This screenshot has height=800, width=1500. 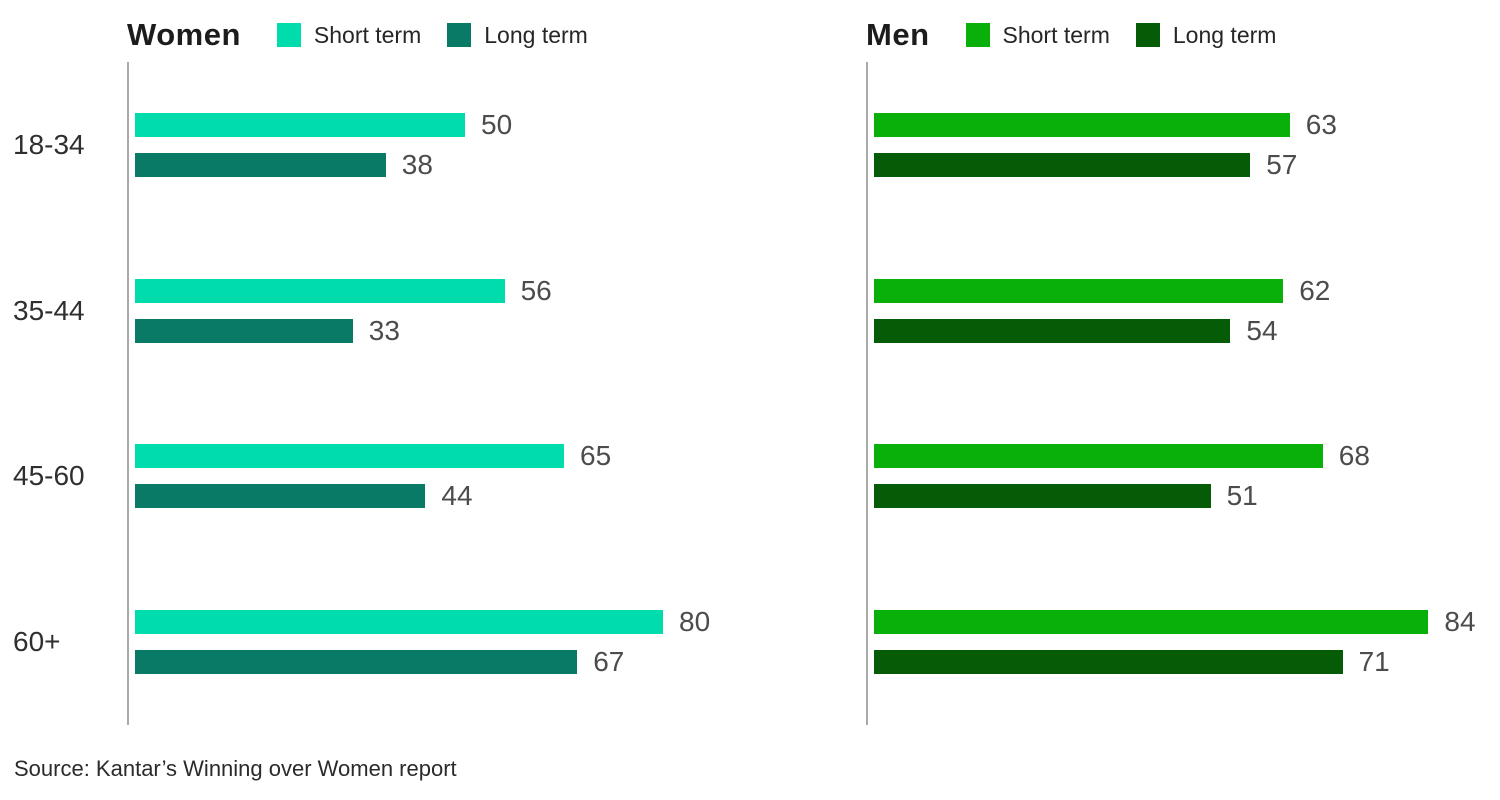 I want to click on panel-title-women: Women, so click(x=184, y=34).